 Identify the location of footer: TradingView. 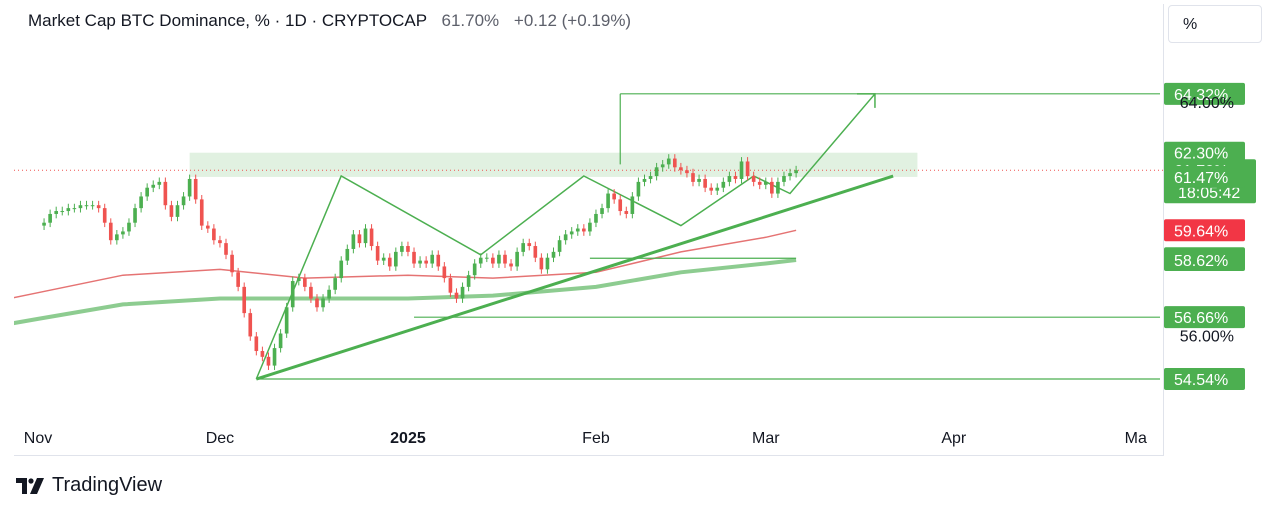
(89, 485).